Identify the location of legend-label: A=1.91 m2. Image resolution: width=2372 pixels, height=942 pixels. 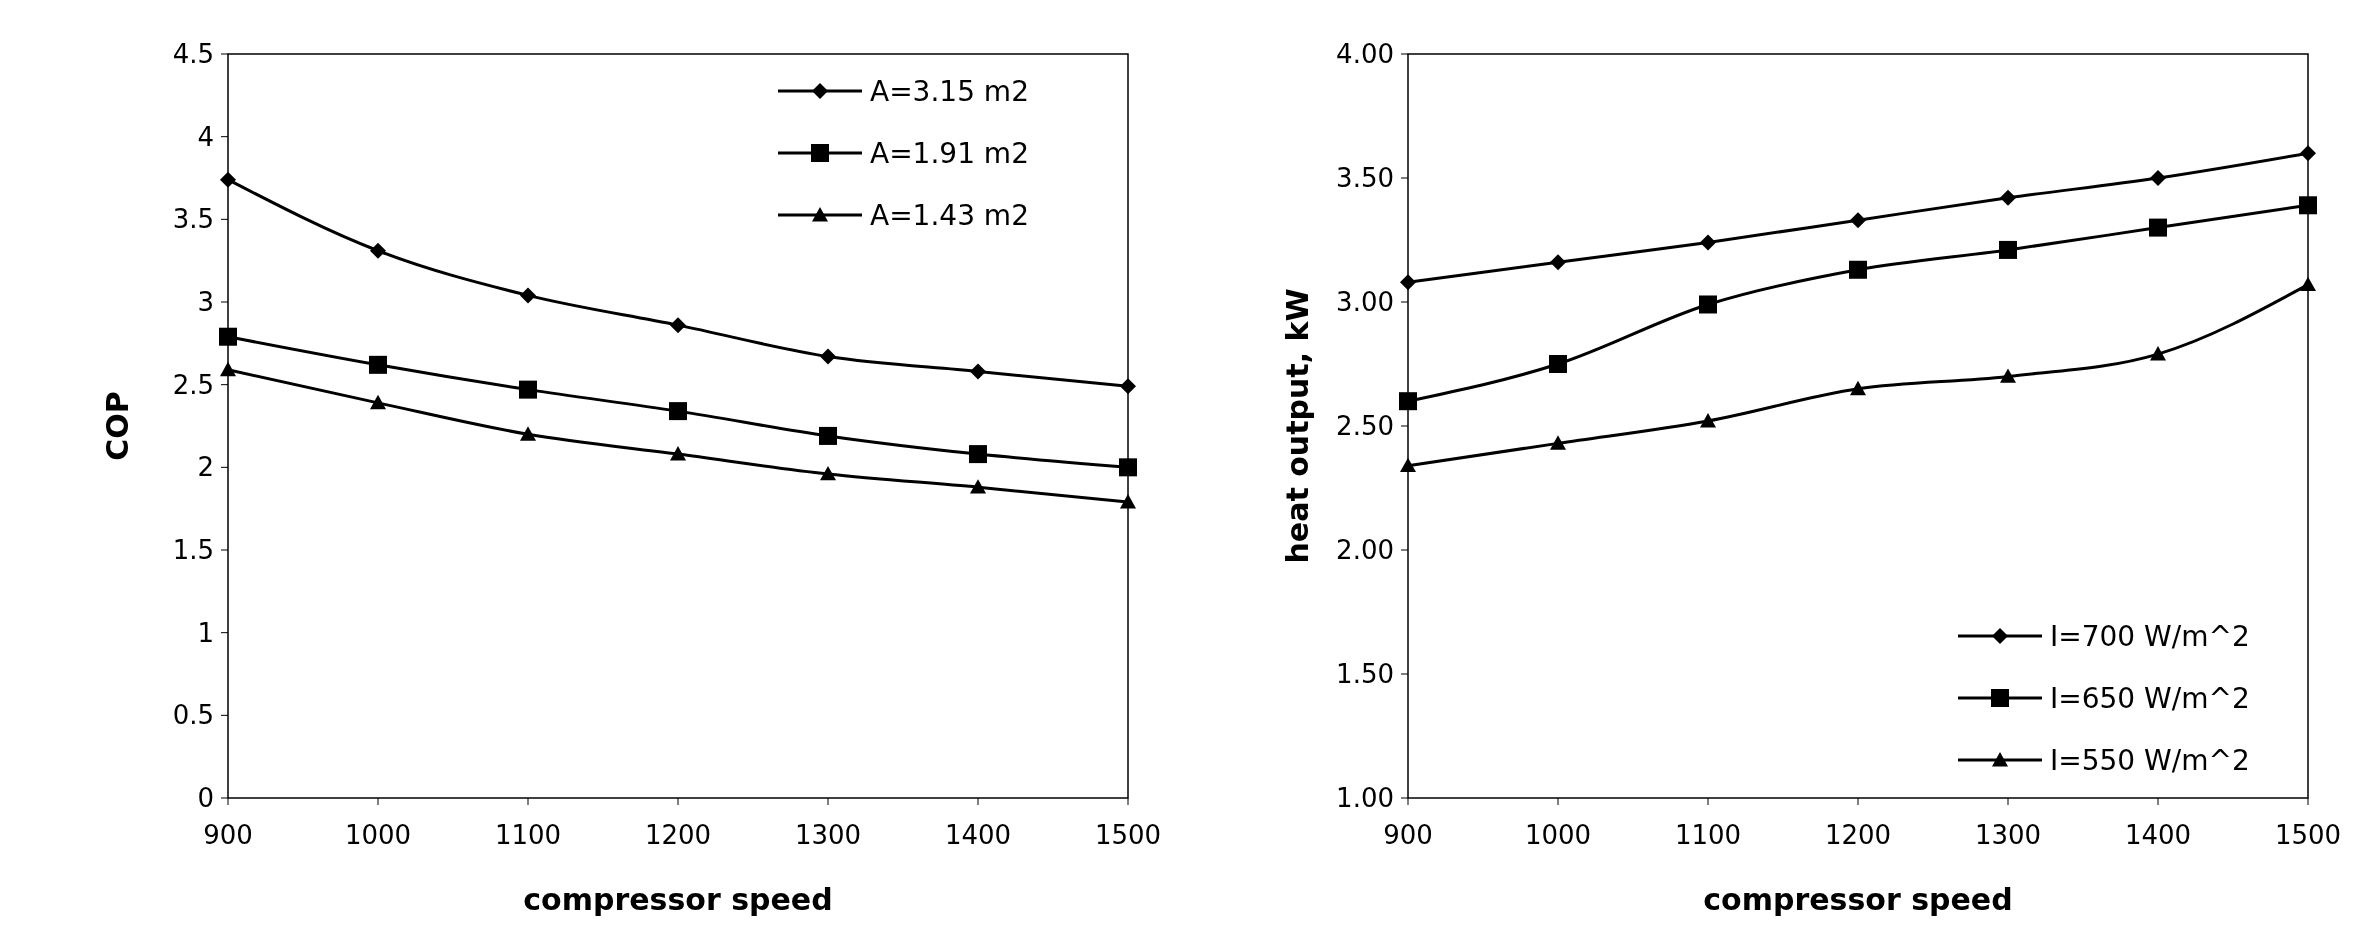
(949, 153).